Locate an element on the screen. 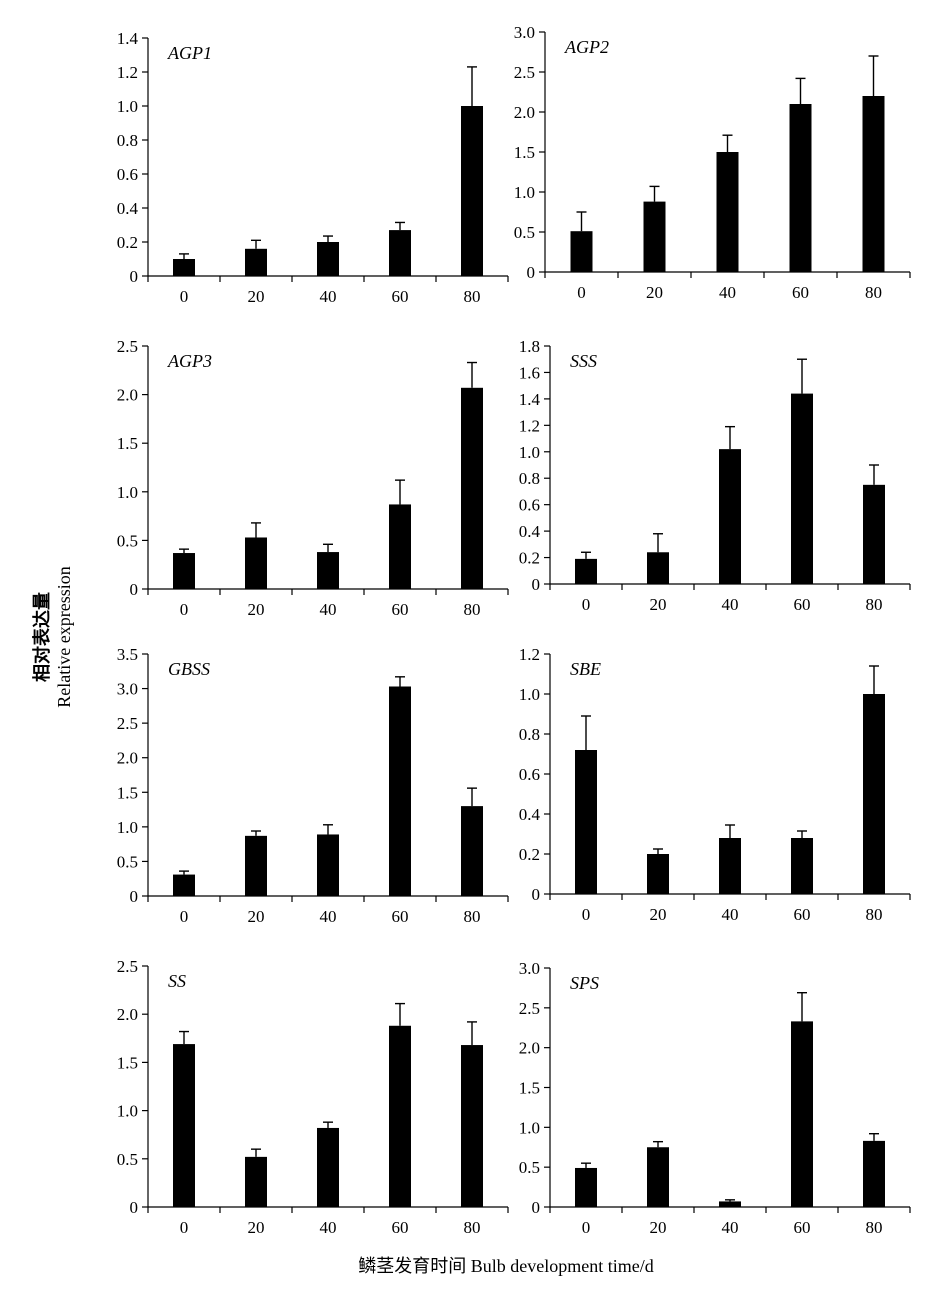 The height and width of the screenshot is (1299, 950). panel-sbe: 0 0.2 0.4 0.6 0.8 1.0 1.2 0 20 40 60 80 SBE is located at coordinates (715, 784).